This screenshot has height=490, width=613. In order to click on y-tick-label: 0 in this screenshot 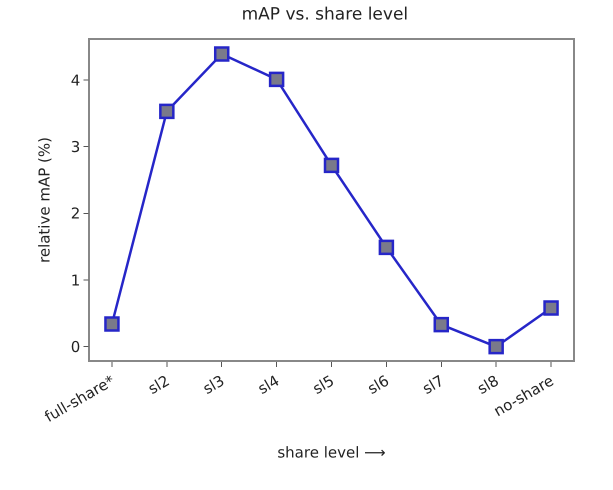, I will do `click(75, 347)`.